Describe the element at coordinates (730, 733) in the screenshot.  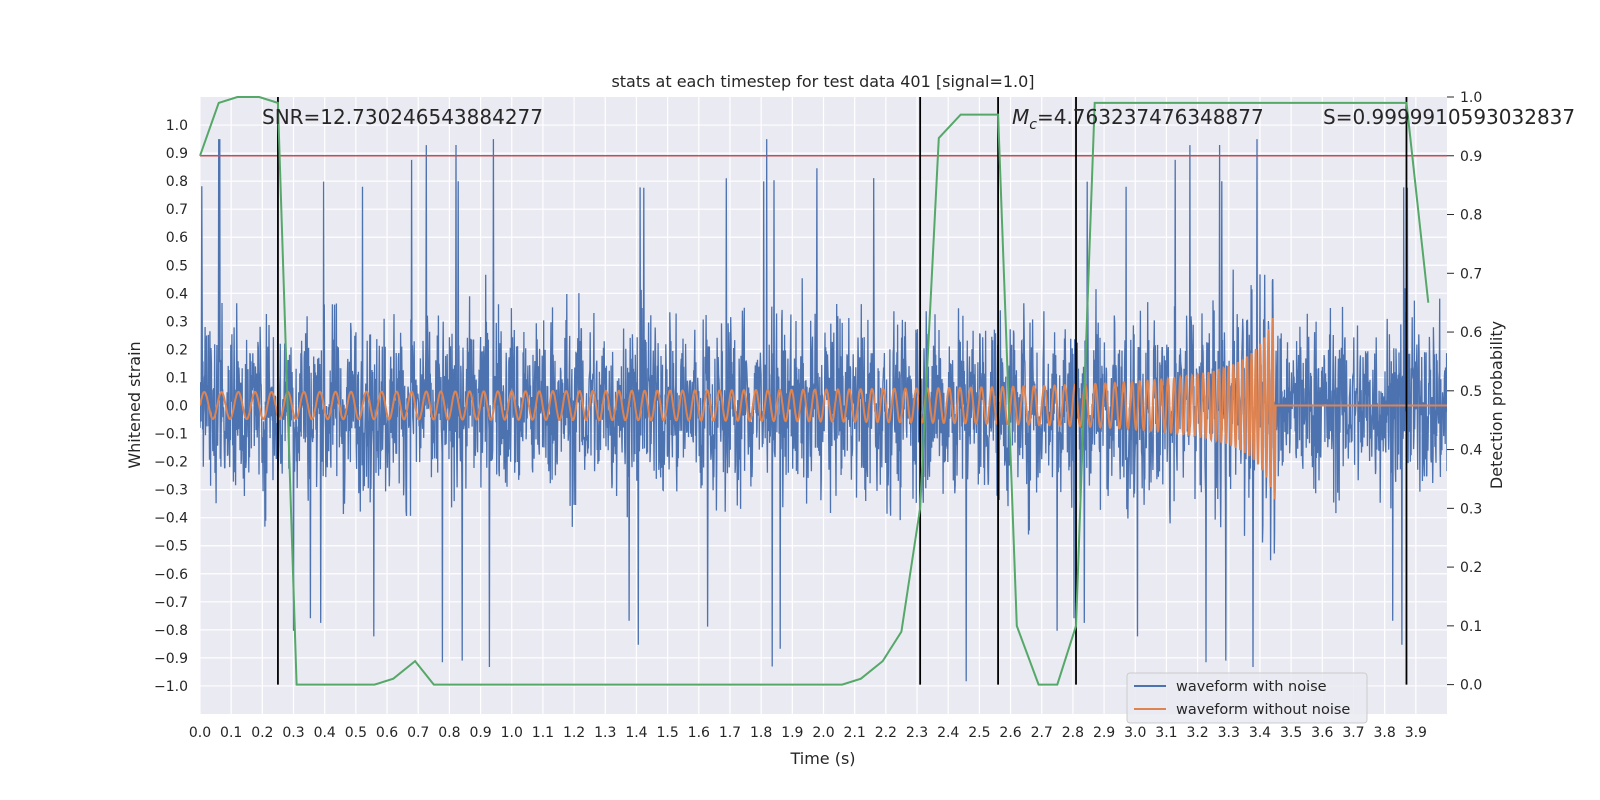
I see `x-tick-label: 1.7` at that location.